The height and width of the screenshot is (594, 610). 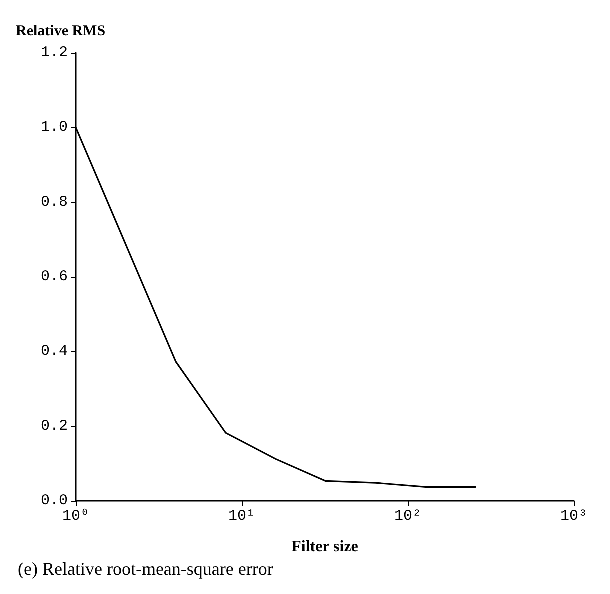 I want to click on y-tick-label: 0.4, so click(x=54, y=351).